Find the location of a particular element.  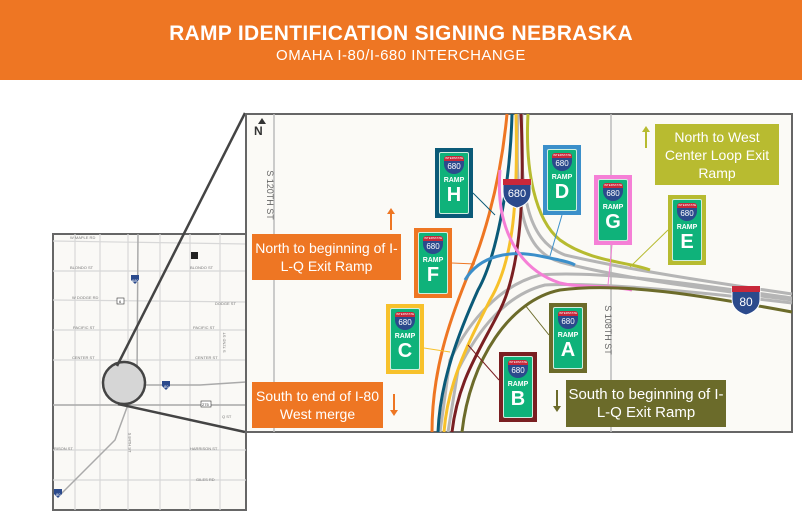

us6-shield: 6 is located at coordinates (120, 301).